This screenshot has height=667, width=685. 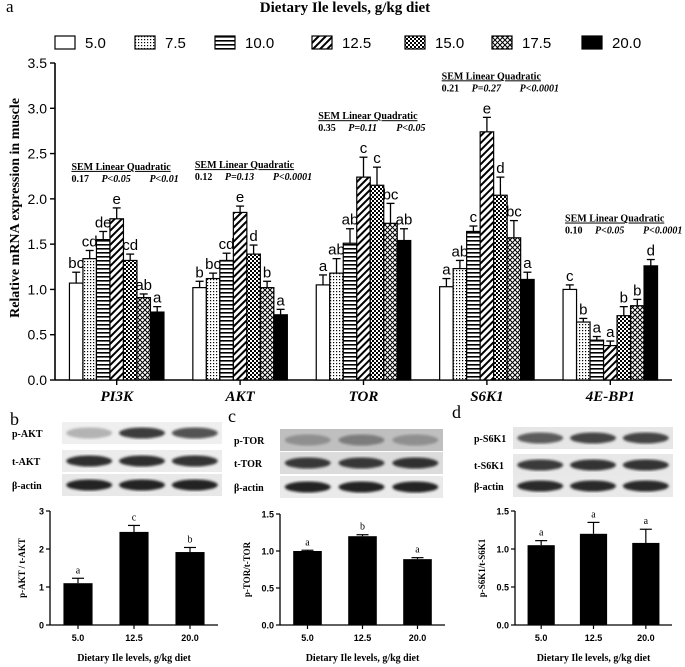 What do you see at coordinates (609, 231) in the screenshot?
I see `stats-linear: P<0.05` at bounding box center [609, 231].